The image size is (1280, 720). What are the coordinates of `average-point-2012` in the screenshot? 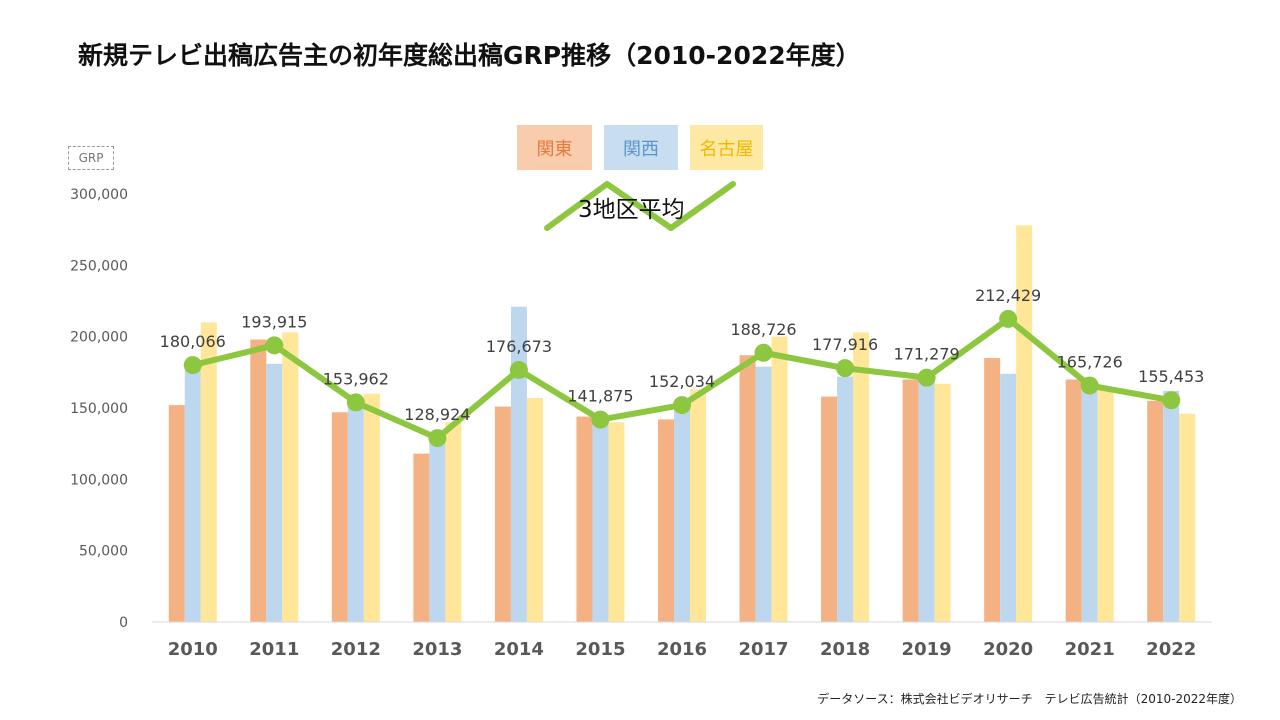 It's located at (355, 402).